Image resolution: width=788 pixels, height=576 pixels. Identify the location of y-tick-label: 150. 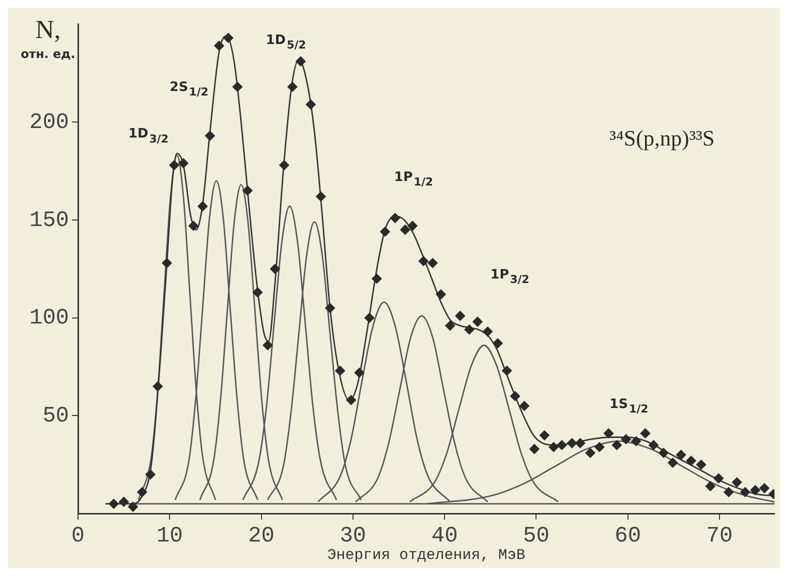
(49, 220).